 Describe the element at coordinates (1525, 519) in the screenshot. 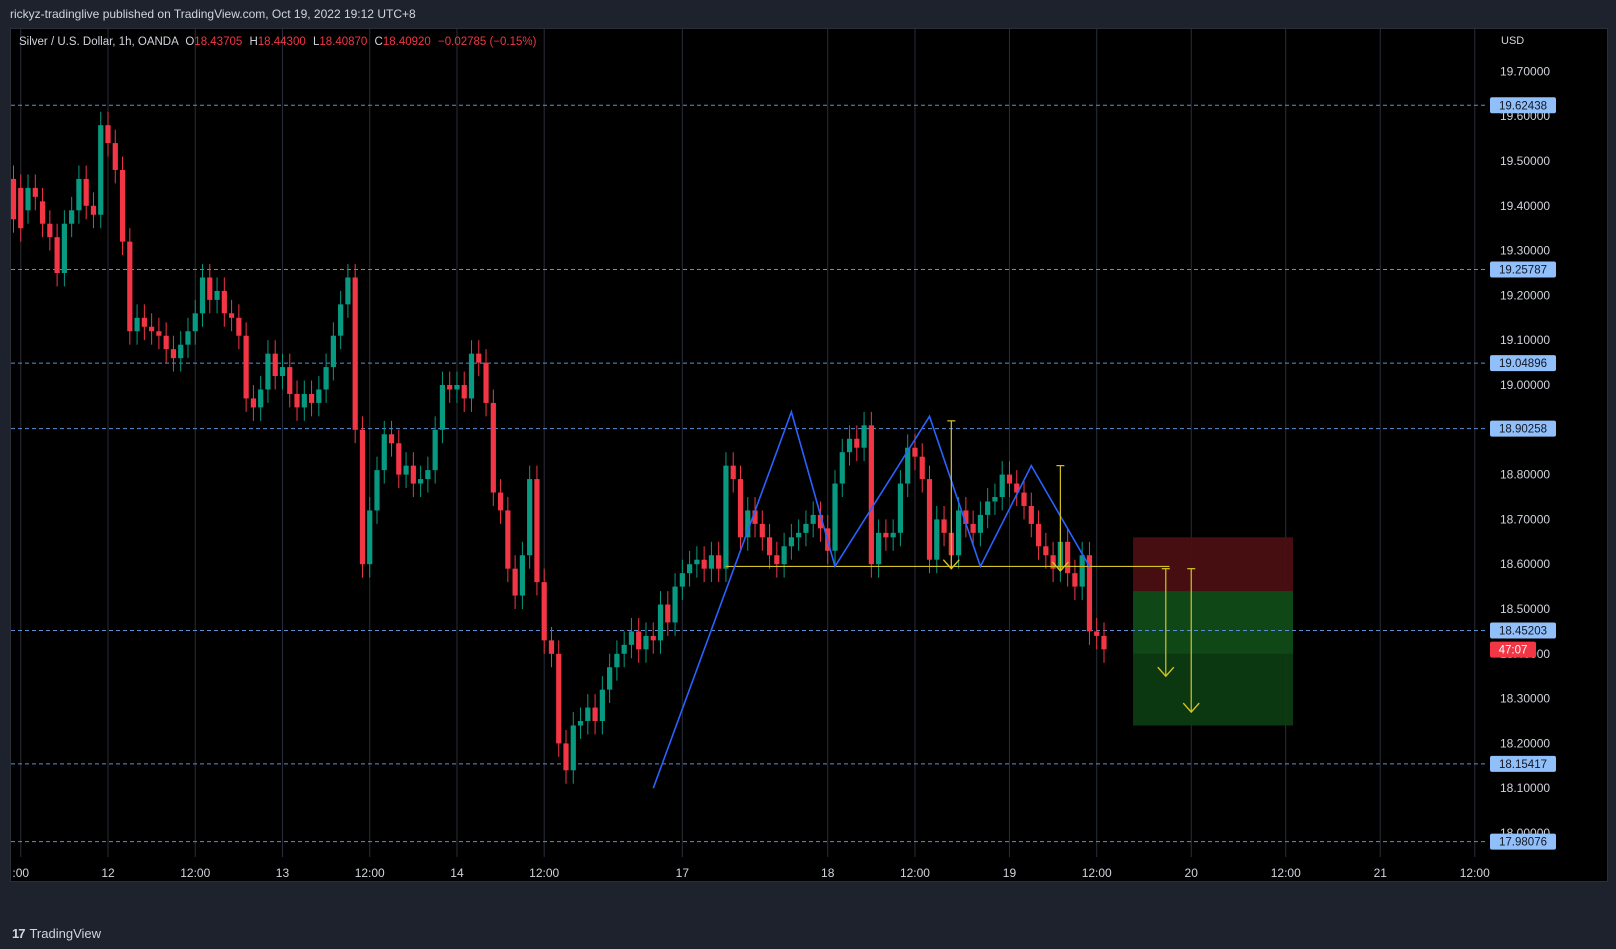

I see `y-tick-label: 18.70000` at that location.